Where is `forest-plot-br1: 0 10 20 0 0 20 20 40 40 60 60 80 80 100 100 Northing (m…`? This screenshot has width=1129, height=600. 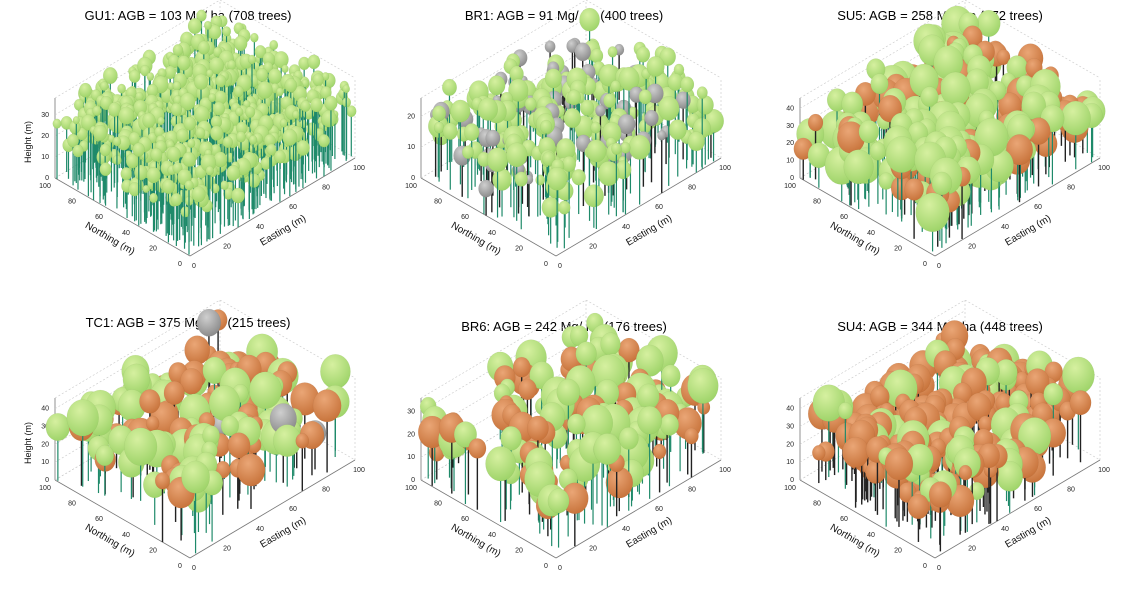
forest-plot-br1: 0 10 20 0 0 20 20 40 40 60 60 80 80 100 100 Northing (m… is located at coordinates (568, 135).